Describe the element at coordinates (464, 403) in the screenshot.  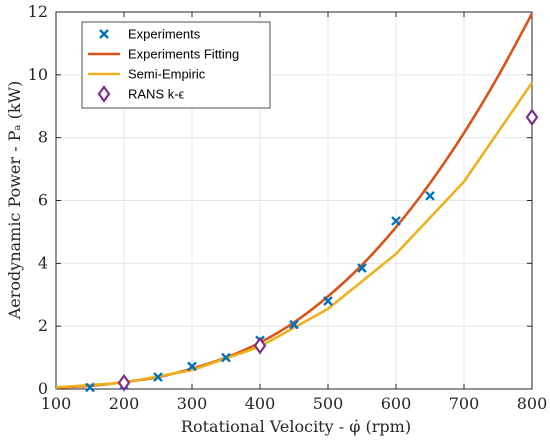
I see `x-tick-label: 700` at that location.